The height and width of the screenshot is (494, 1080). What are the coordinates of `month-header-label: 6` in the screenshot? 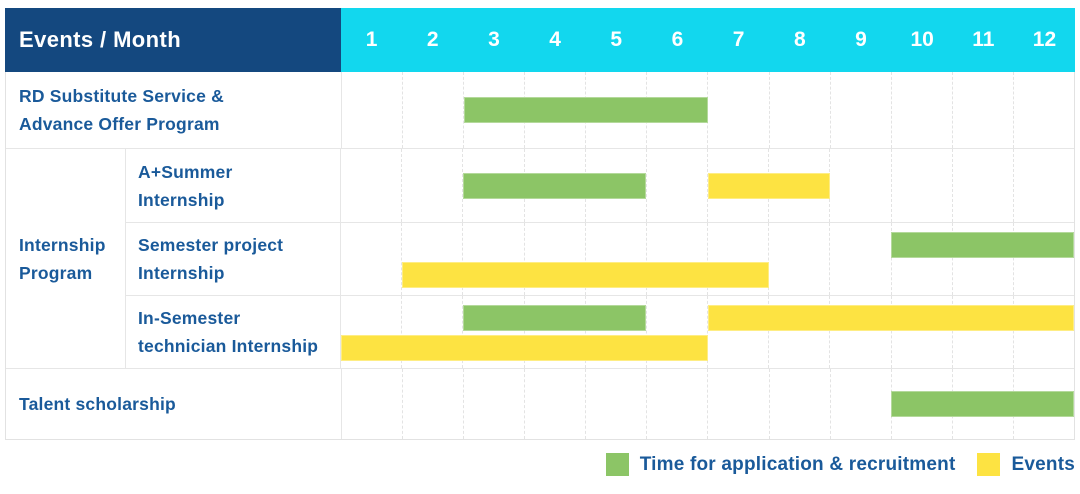 It's located at (677, 39).